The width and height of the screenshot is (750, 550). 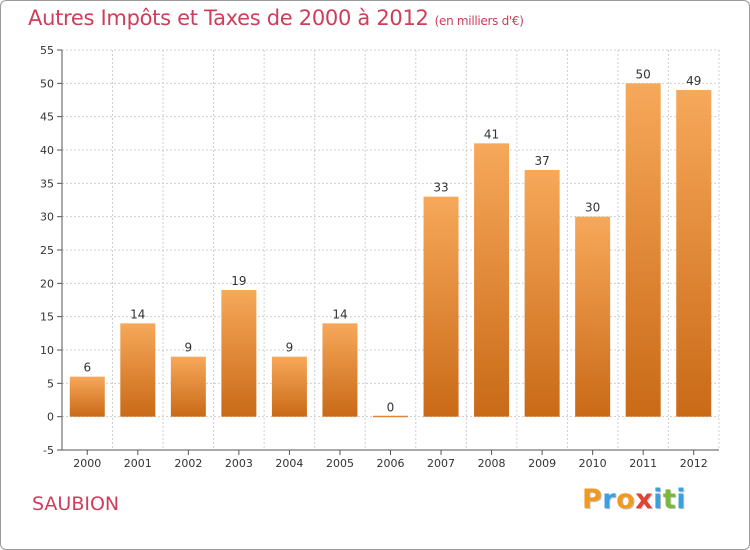 I want to click on proxiti-logo: Proxiti, so click(x=634, y=499).